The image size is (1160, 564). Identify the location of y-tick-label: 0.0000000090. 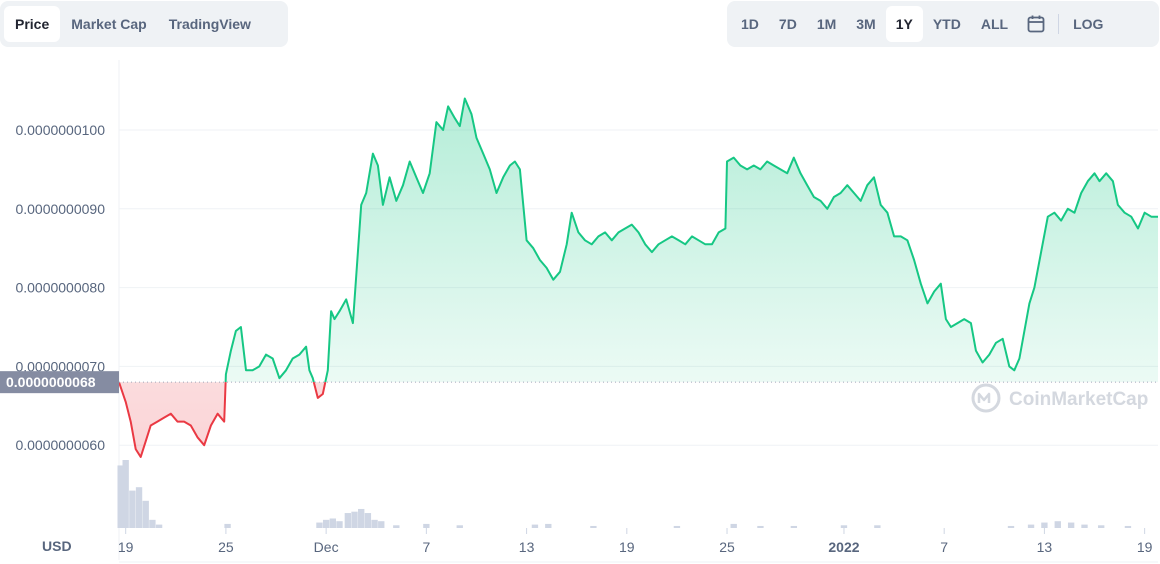
(60, 209).